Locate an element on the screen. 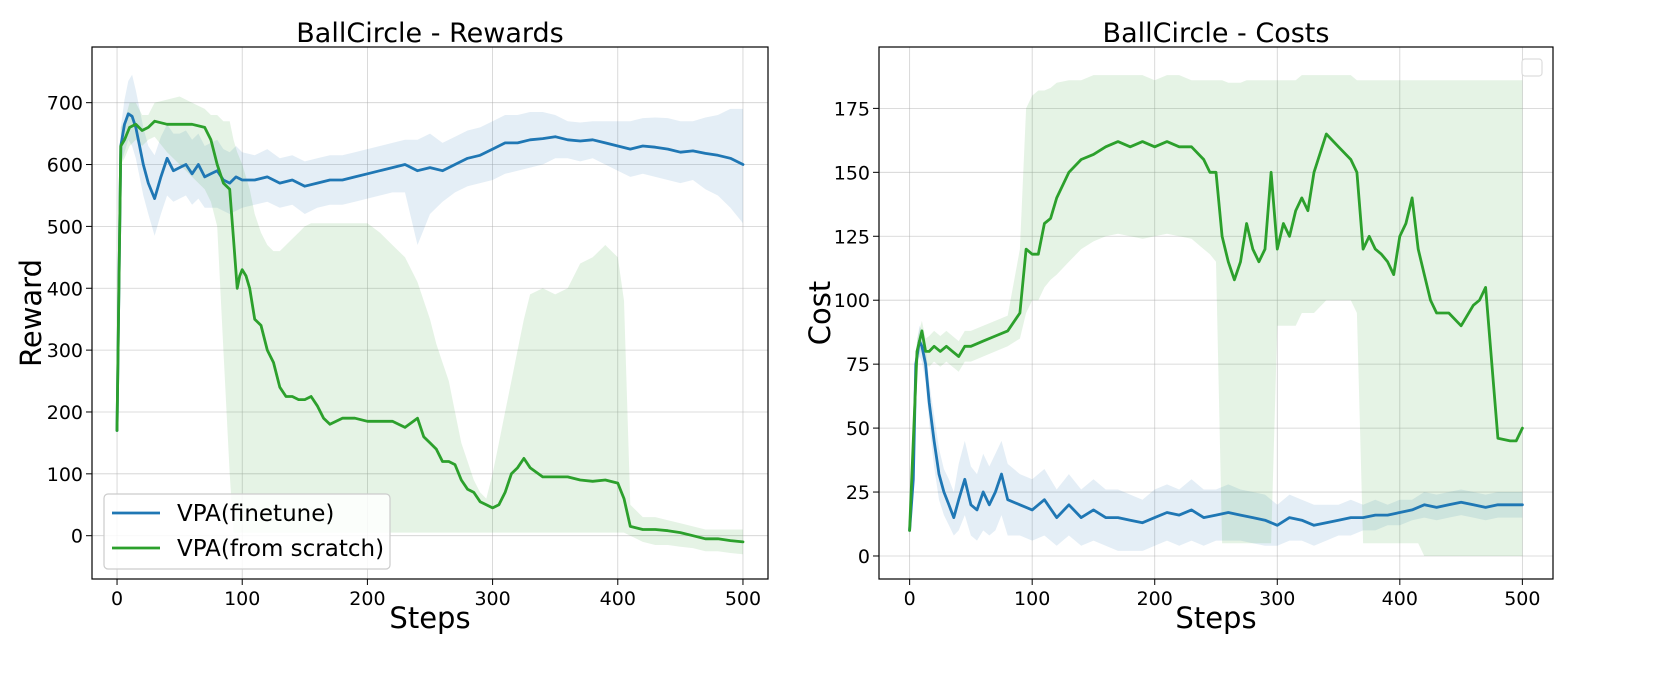  costs-x-tick-label: 300 is located at coordinates (1277, 599).